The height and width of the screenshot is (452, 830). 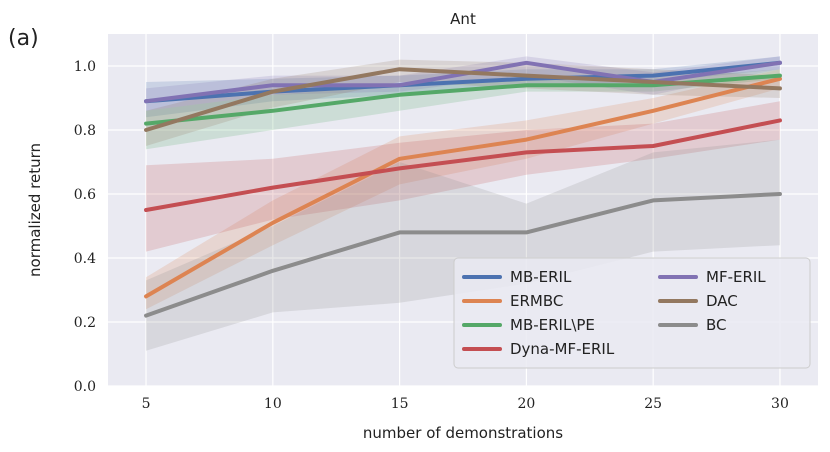 I want to click on x-tick-label: 30, so click(x=780, y=404).